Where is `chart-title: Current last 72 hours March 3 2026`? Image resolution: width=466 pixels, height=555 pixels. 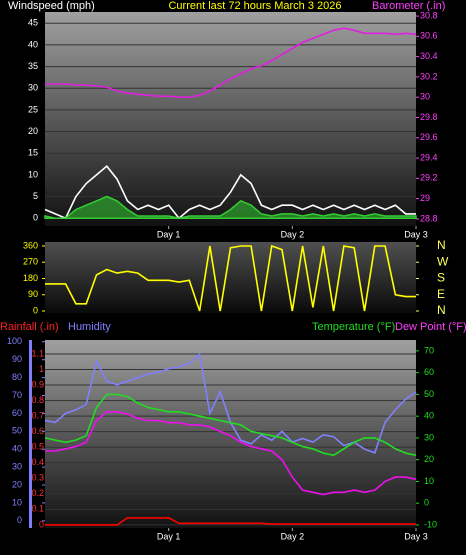
chart-title: Current last 72 hours March 3 2026 is located at coordinates (254, 6).